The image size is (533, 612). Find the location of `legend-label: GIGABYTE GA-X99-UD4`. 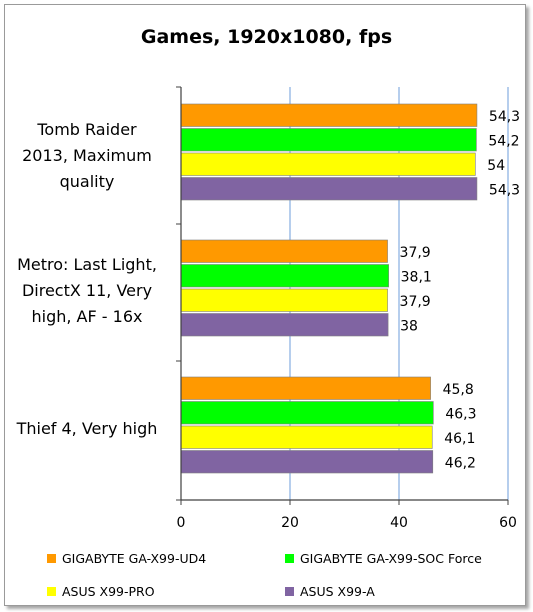

legend-label: GIGABYTE GA-X99-UD4 is located at coordinates (134, 558).